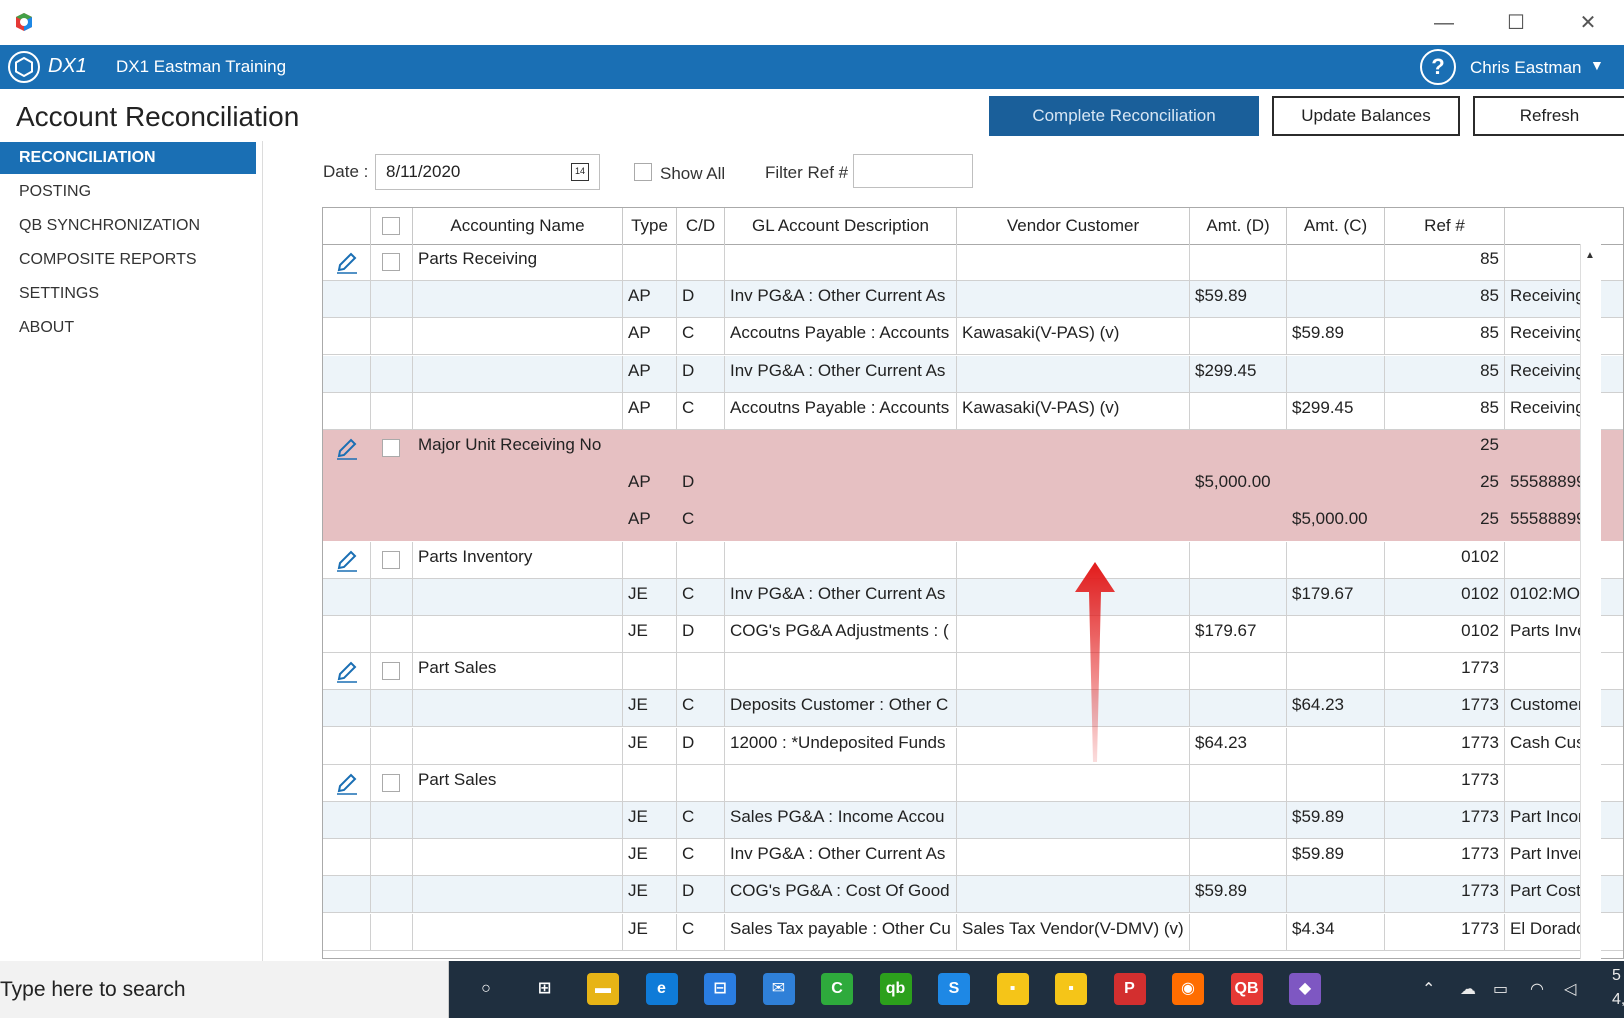  What do you see at coordinates (1129, 989) in the screenshot?
I see `pdf-icon: P` at bounding box center [1129, 989].